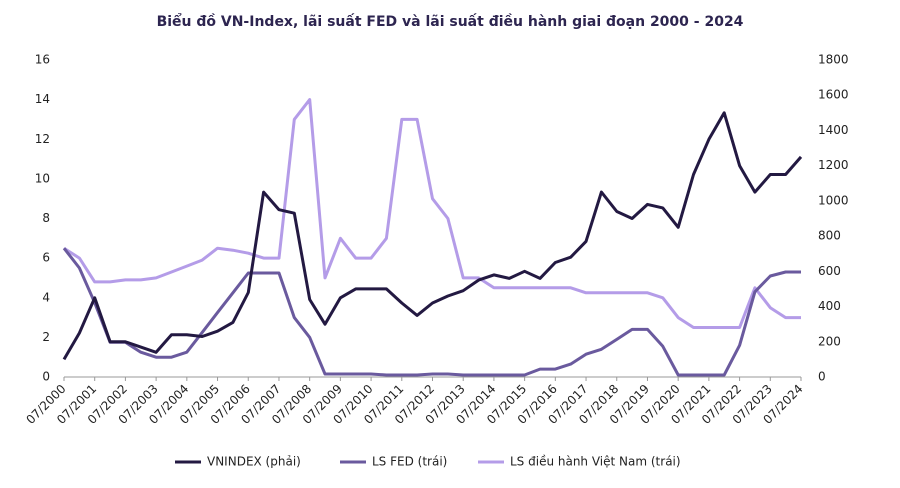  Describe the element at coordinates (822, 377) in the screenshot. I see `y2-tick-label: 0` at that location.